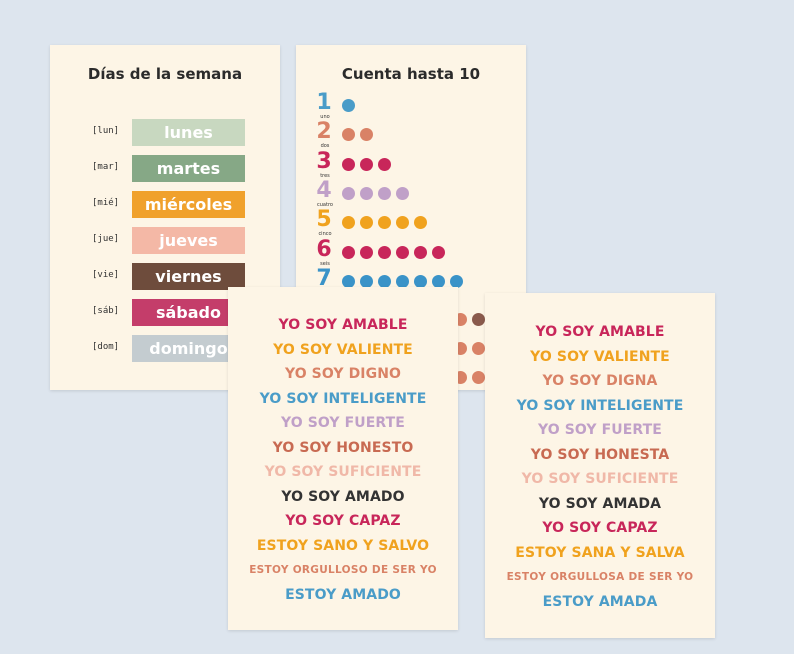 The width and height of the screenshot is (794, 654). What do you see at coordinates (165, 74) in the screenshot?
I see `days-poster-title: Días de la semana` at bounding box center [165, 74].